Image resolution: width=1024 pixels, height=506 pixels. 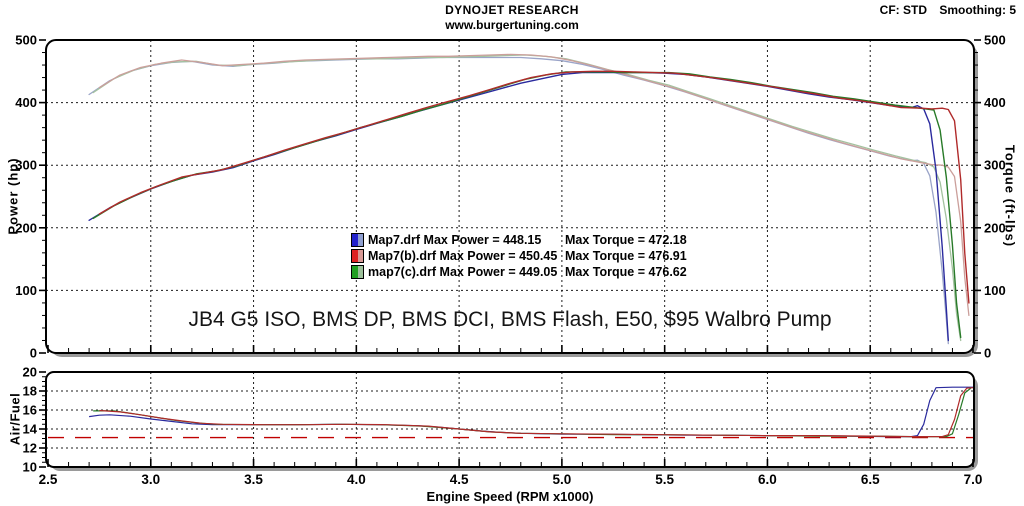 What do you see at coordinates (1010, 196) in the screenshot?
I see `torque-axis-title: Torque (ft-lbs)` at bounding box center [1010, 196].